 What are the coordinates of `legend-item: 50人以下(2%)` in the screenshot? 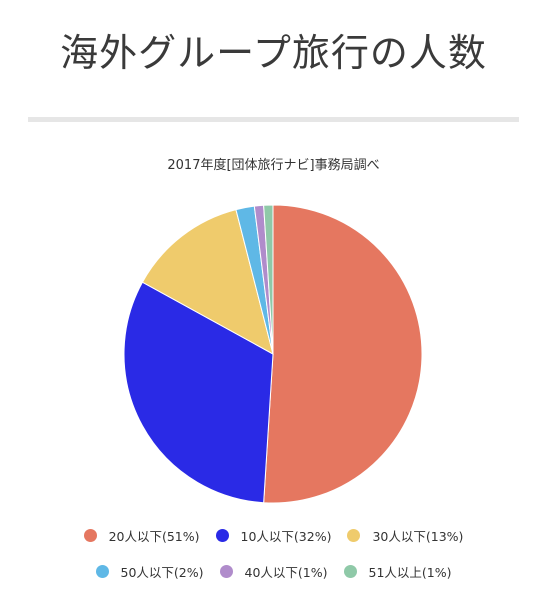 It's located at (149, 571).